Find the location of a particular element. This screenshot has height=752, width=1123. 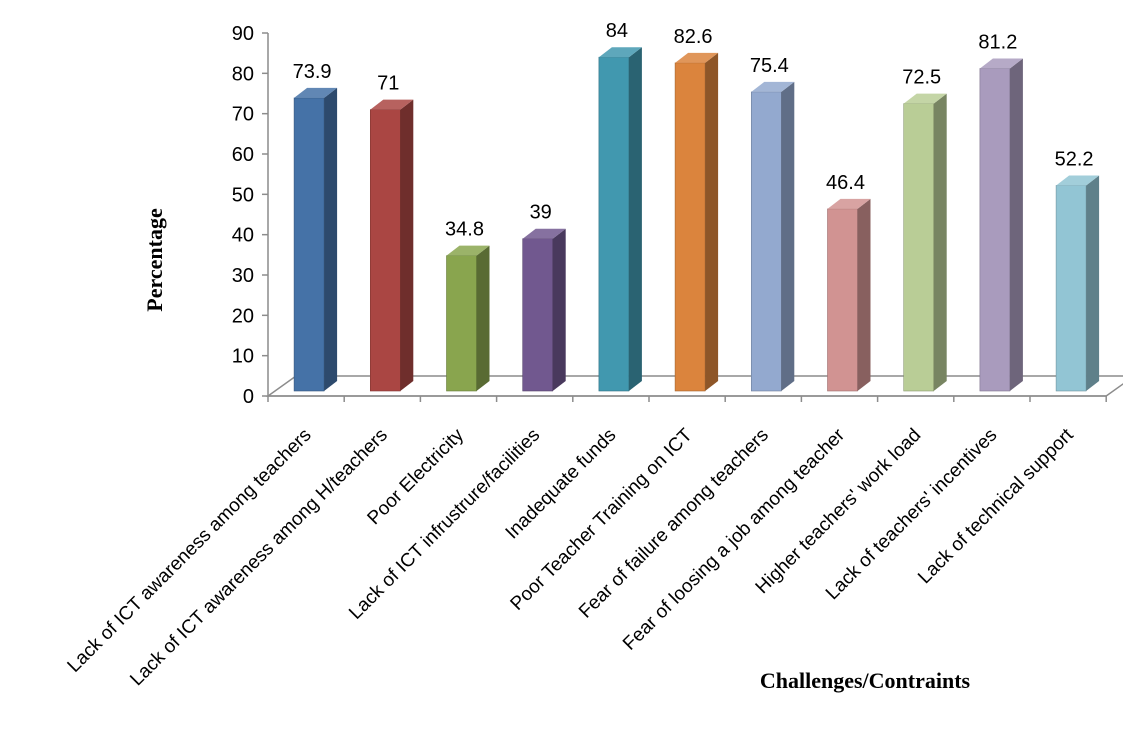

data-label: 71 is located at coordinates (388, 84).